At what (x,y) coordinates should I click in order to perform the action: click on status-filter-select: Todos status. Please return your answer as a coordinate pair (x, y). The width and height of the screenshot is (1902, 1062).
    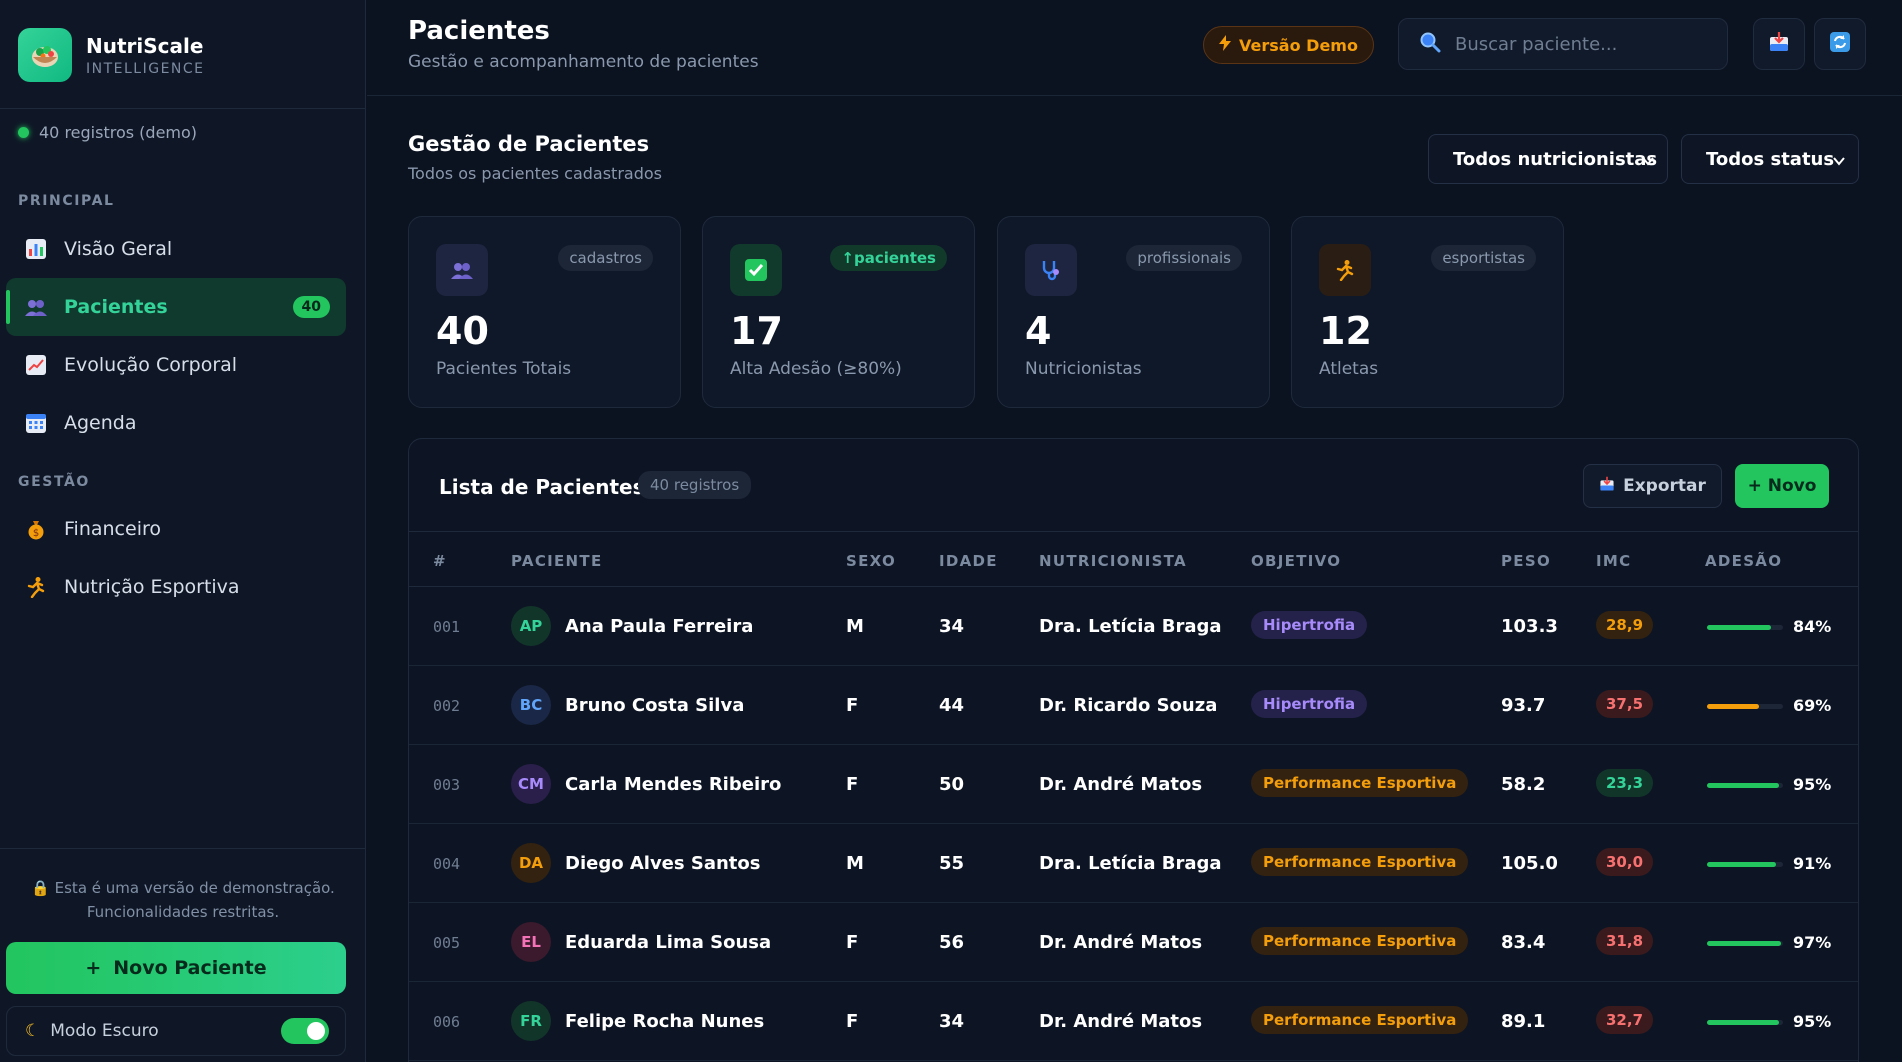
    Looking at the image, I should click on (1770, 159).